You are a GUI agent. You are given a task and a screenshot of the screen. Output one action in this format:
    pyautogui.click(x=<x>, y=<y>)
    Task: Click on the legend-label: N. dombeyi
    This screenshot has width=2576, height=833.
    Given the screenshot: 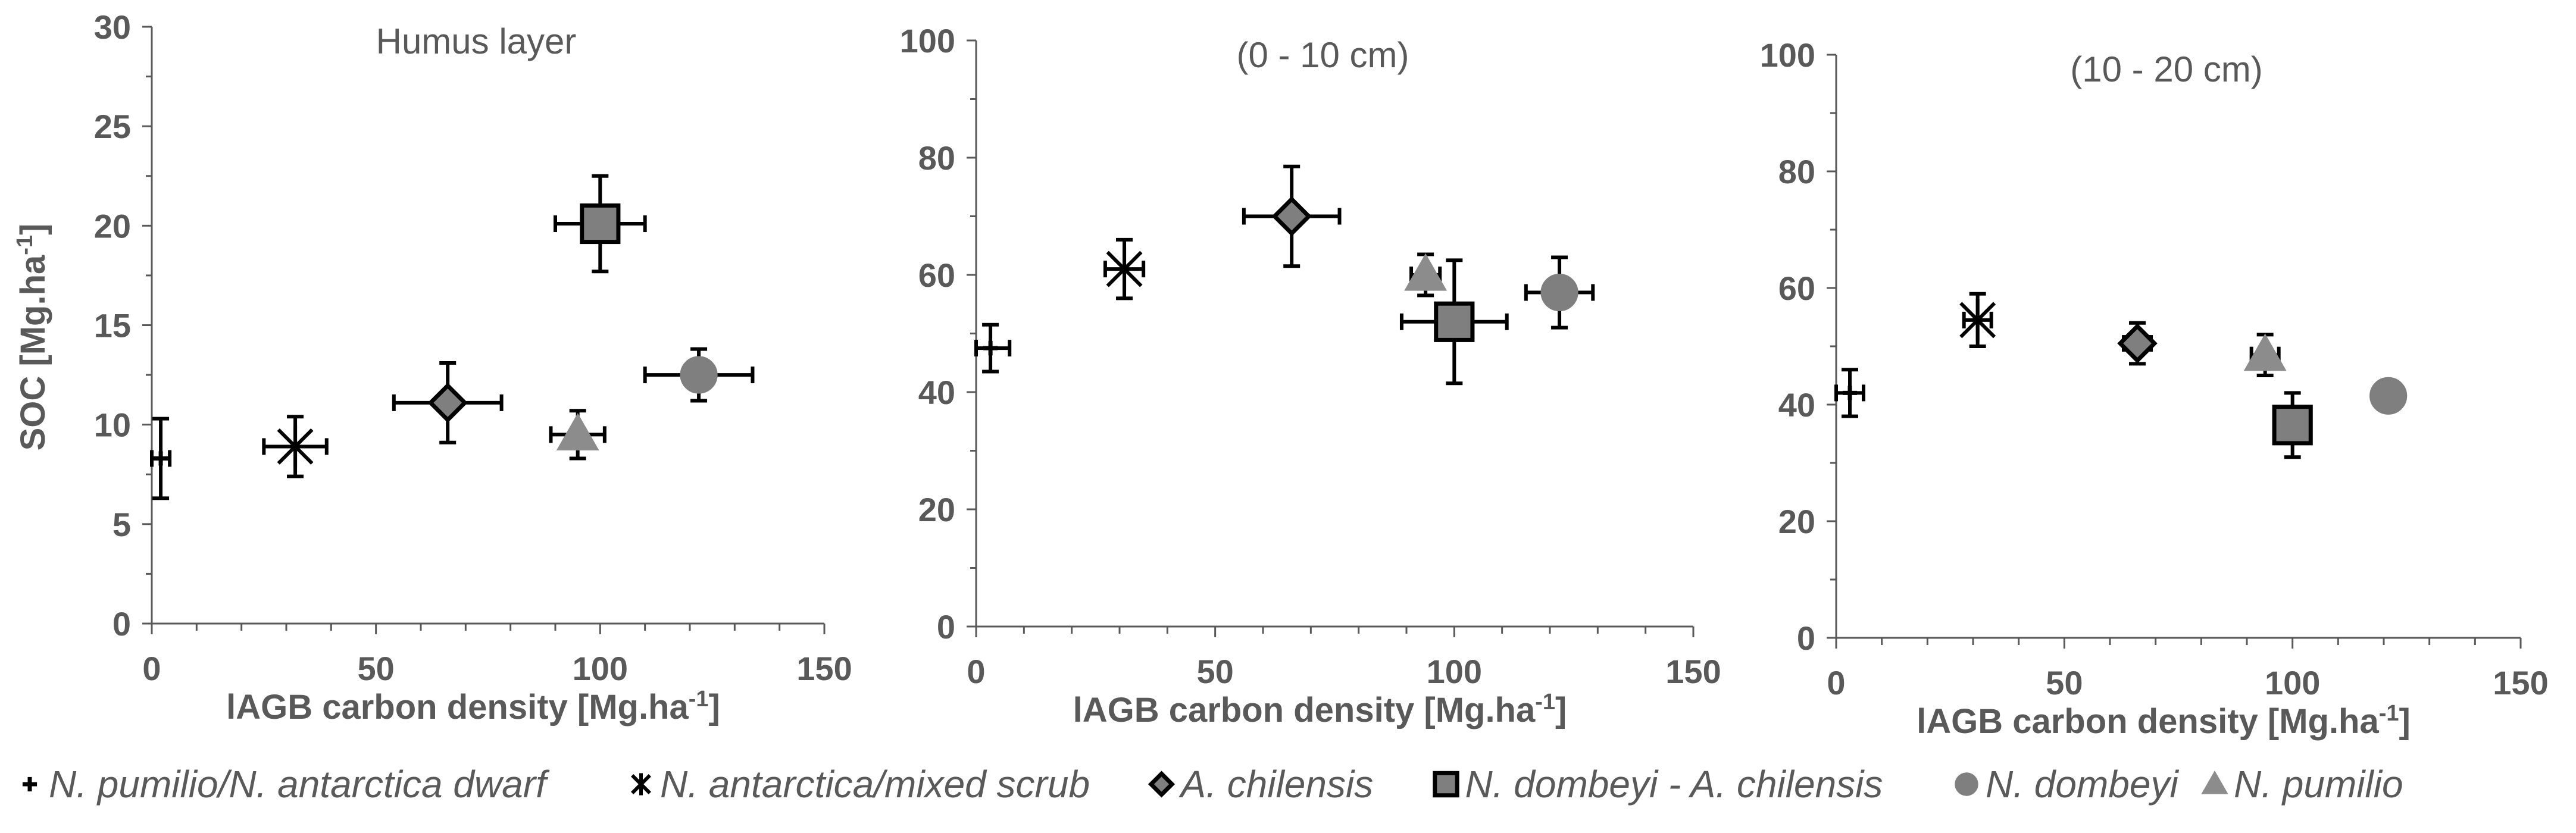 What is the action you would take?
    pyautogui.click(x=2082, y=784)
    